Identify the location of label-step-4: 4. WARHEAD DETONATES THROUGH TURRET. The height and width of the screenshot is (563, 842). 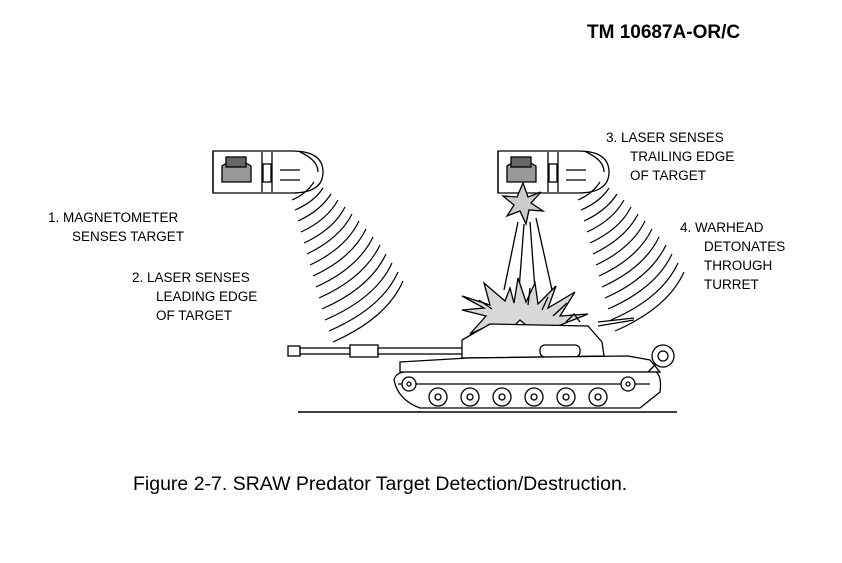
(732, 256).